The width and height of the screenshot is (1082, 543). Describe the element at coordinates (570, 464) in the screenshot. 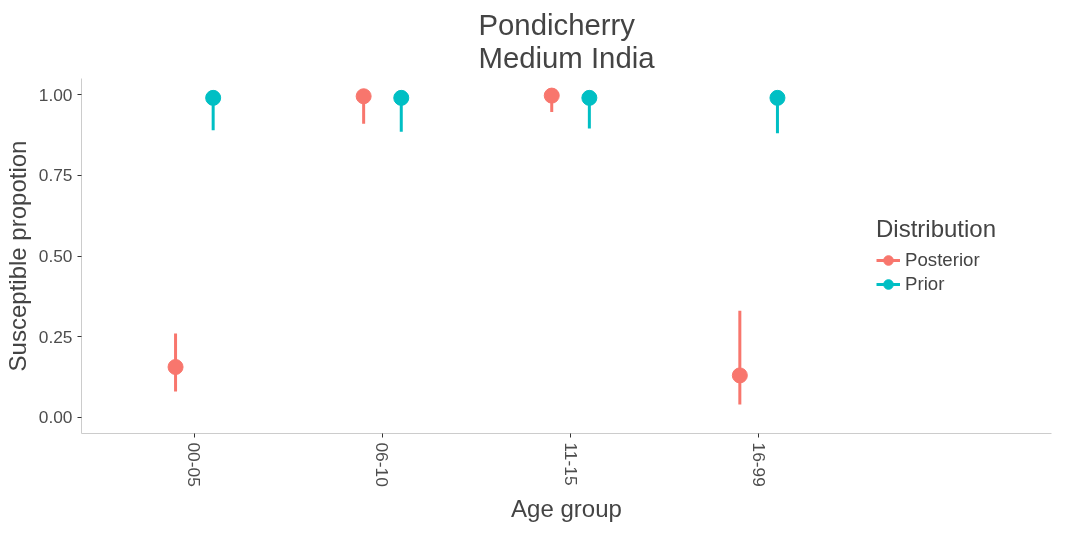

I see `x-tick-label: 11-15` at that location.